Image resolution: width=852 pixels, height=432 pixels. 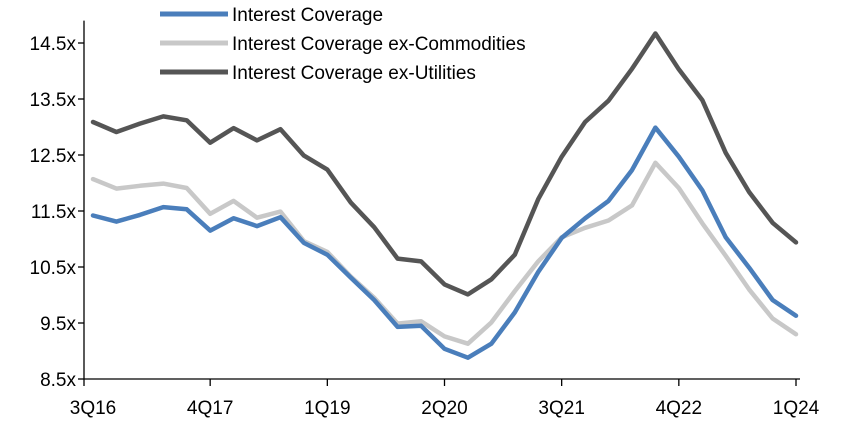 What do you see at coordinates (58, 380) in the screenshot?
I see `y-tick-label: 8.5x` at bounding box center [58, 380].